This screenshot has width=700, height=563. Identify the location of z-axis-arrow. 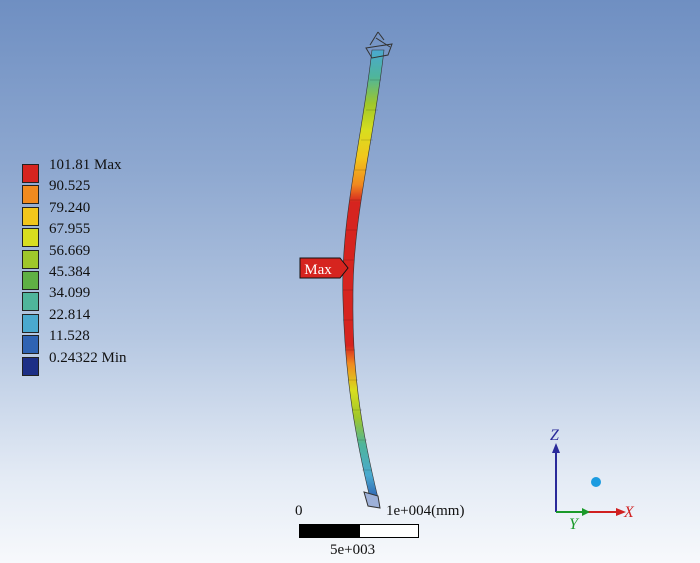
(556, 448).